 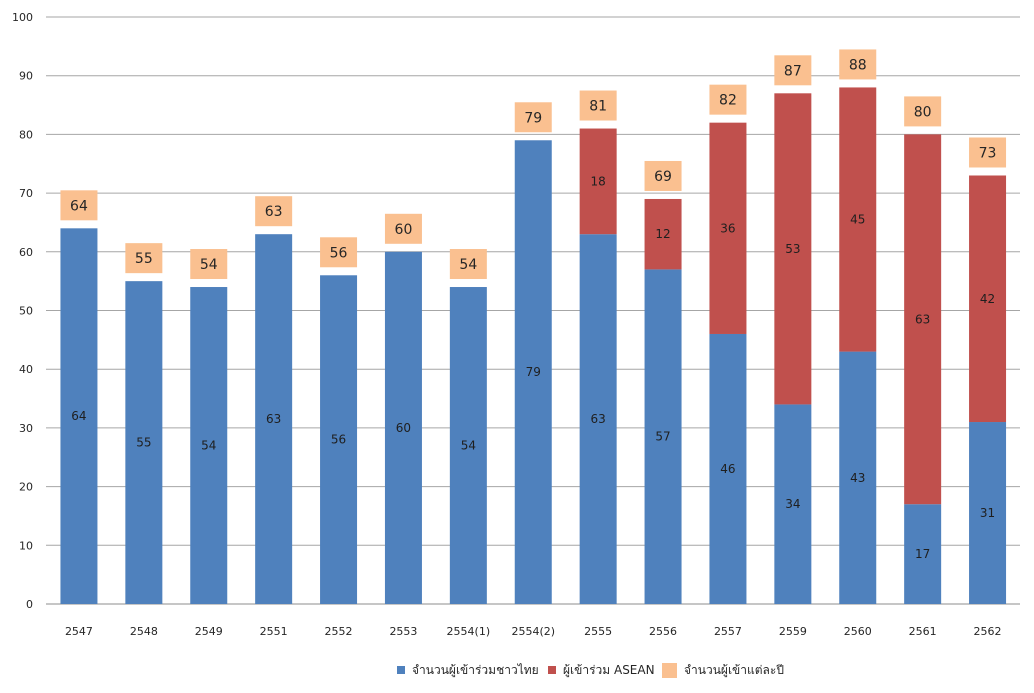 What do you see at coordinates (533, 631) in the screenshot?
I see `x-tick-label: 2554(2)` at bounding box center [533, 631].